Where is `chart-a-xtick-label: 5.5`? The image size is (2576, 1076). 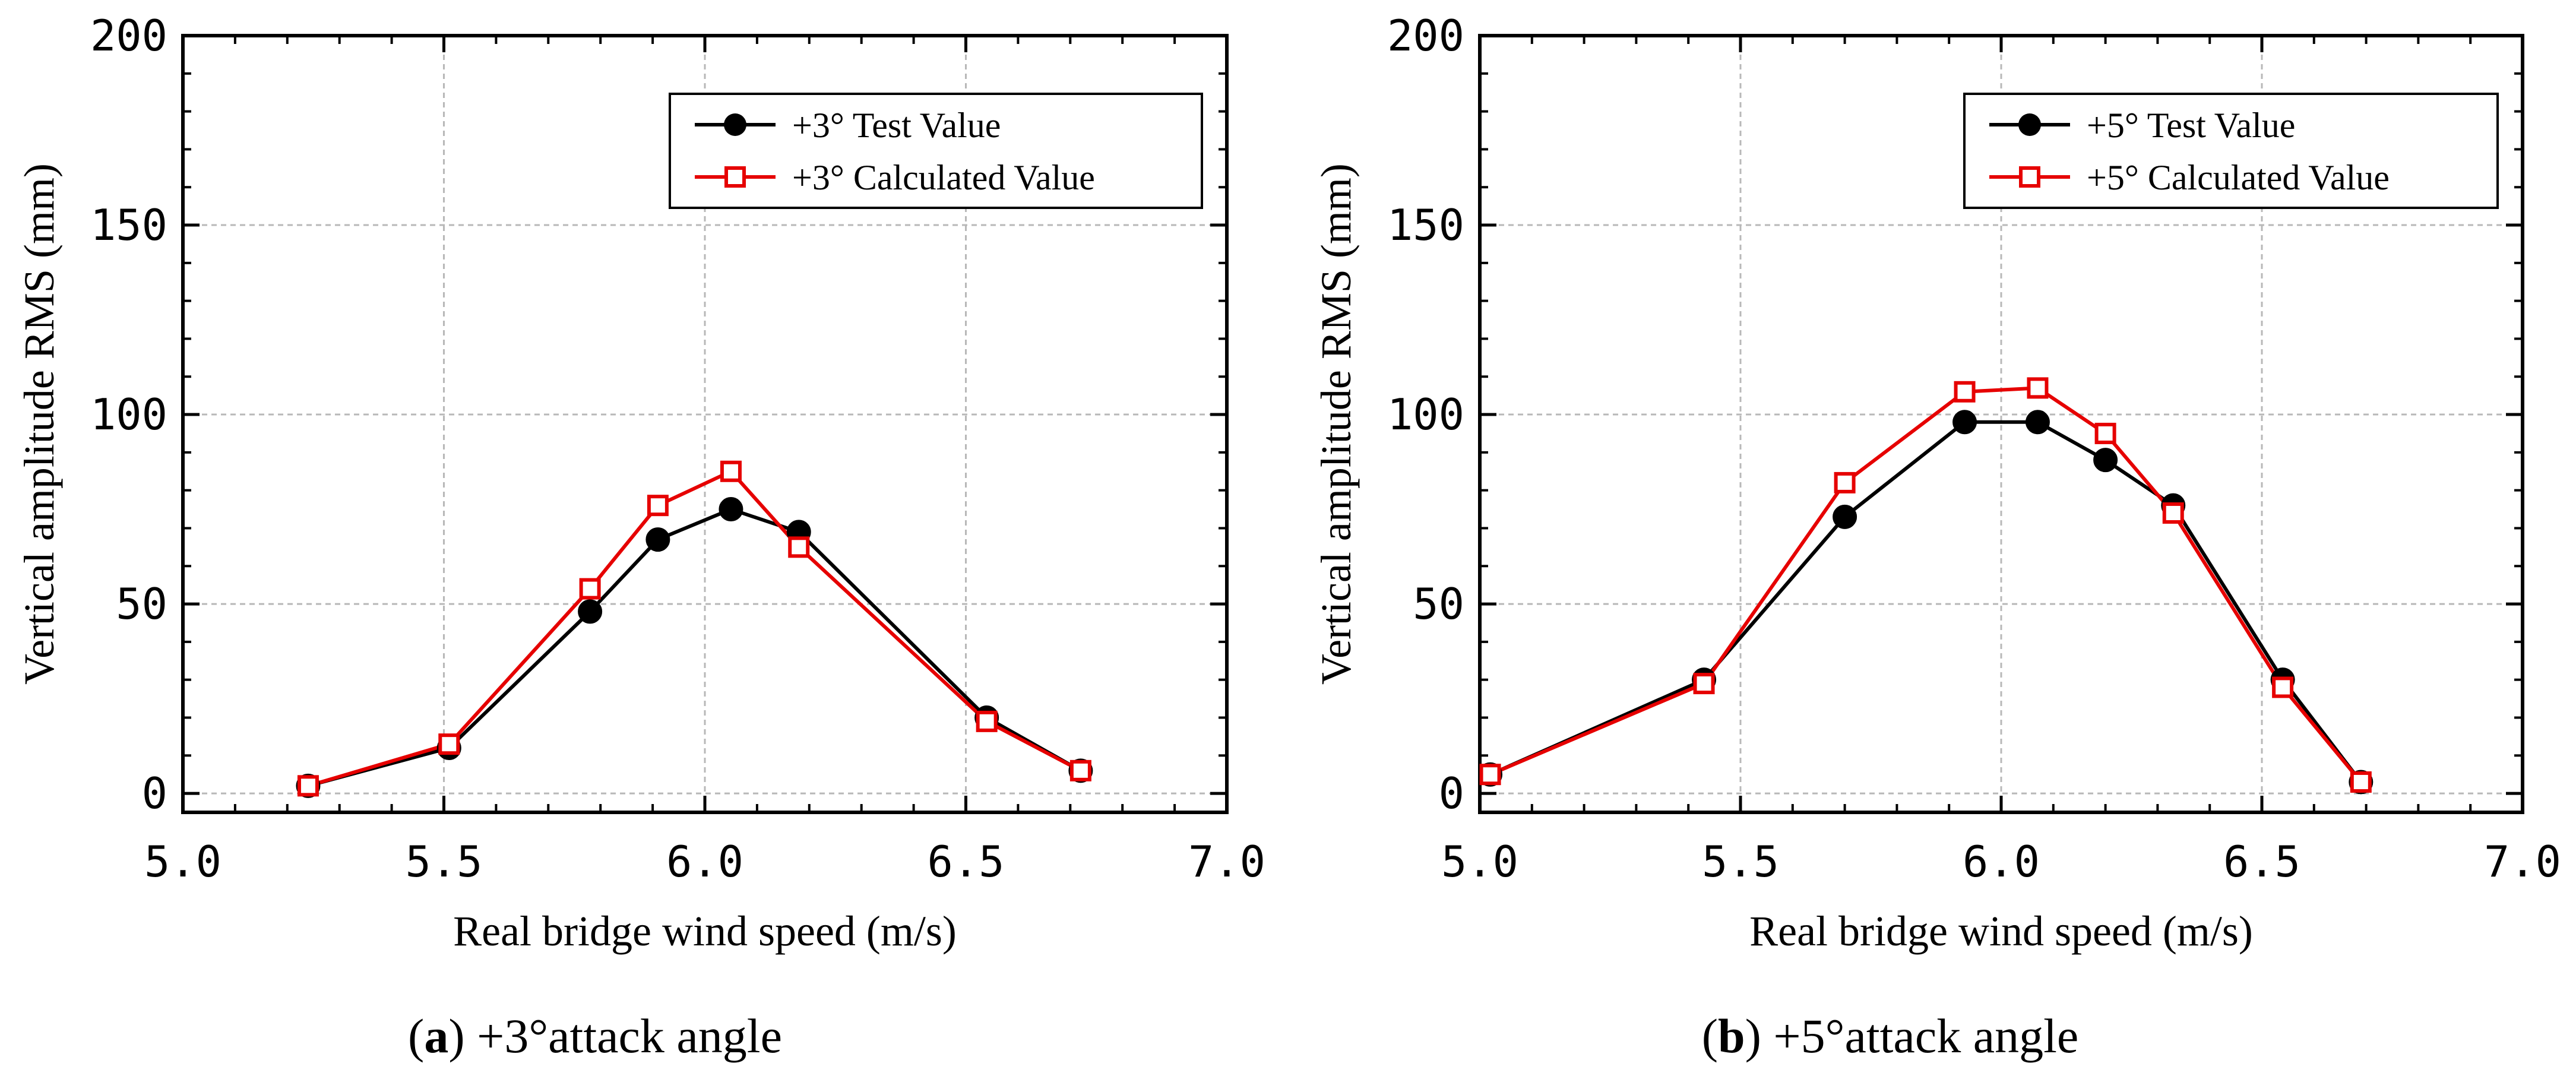
chart-a-xtick-label: 5.5 is located at coordinates (443, 862).